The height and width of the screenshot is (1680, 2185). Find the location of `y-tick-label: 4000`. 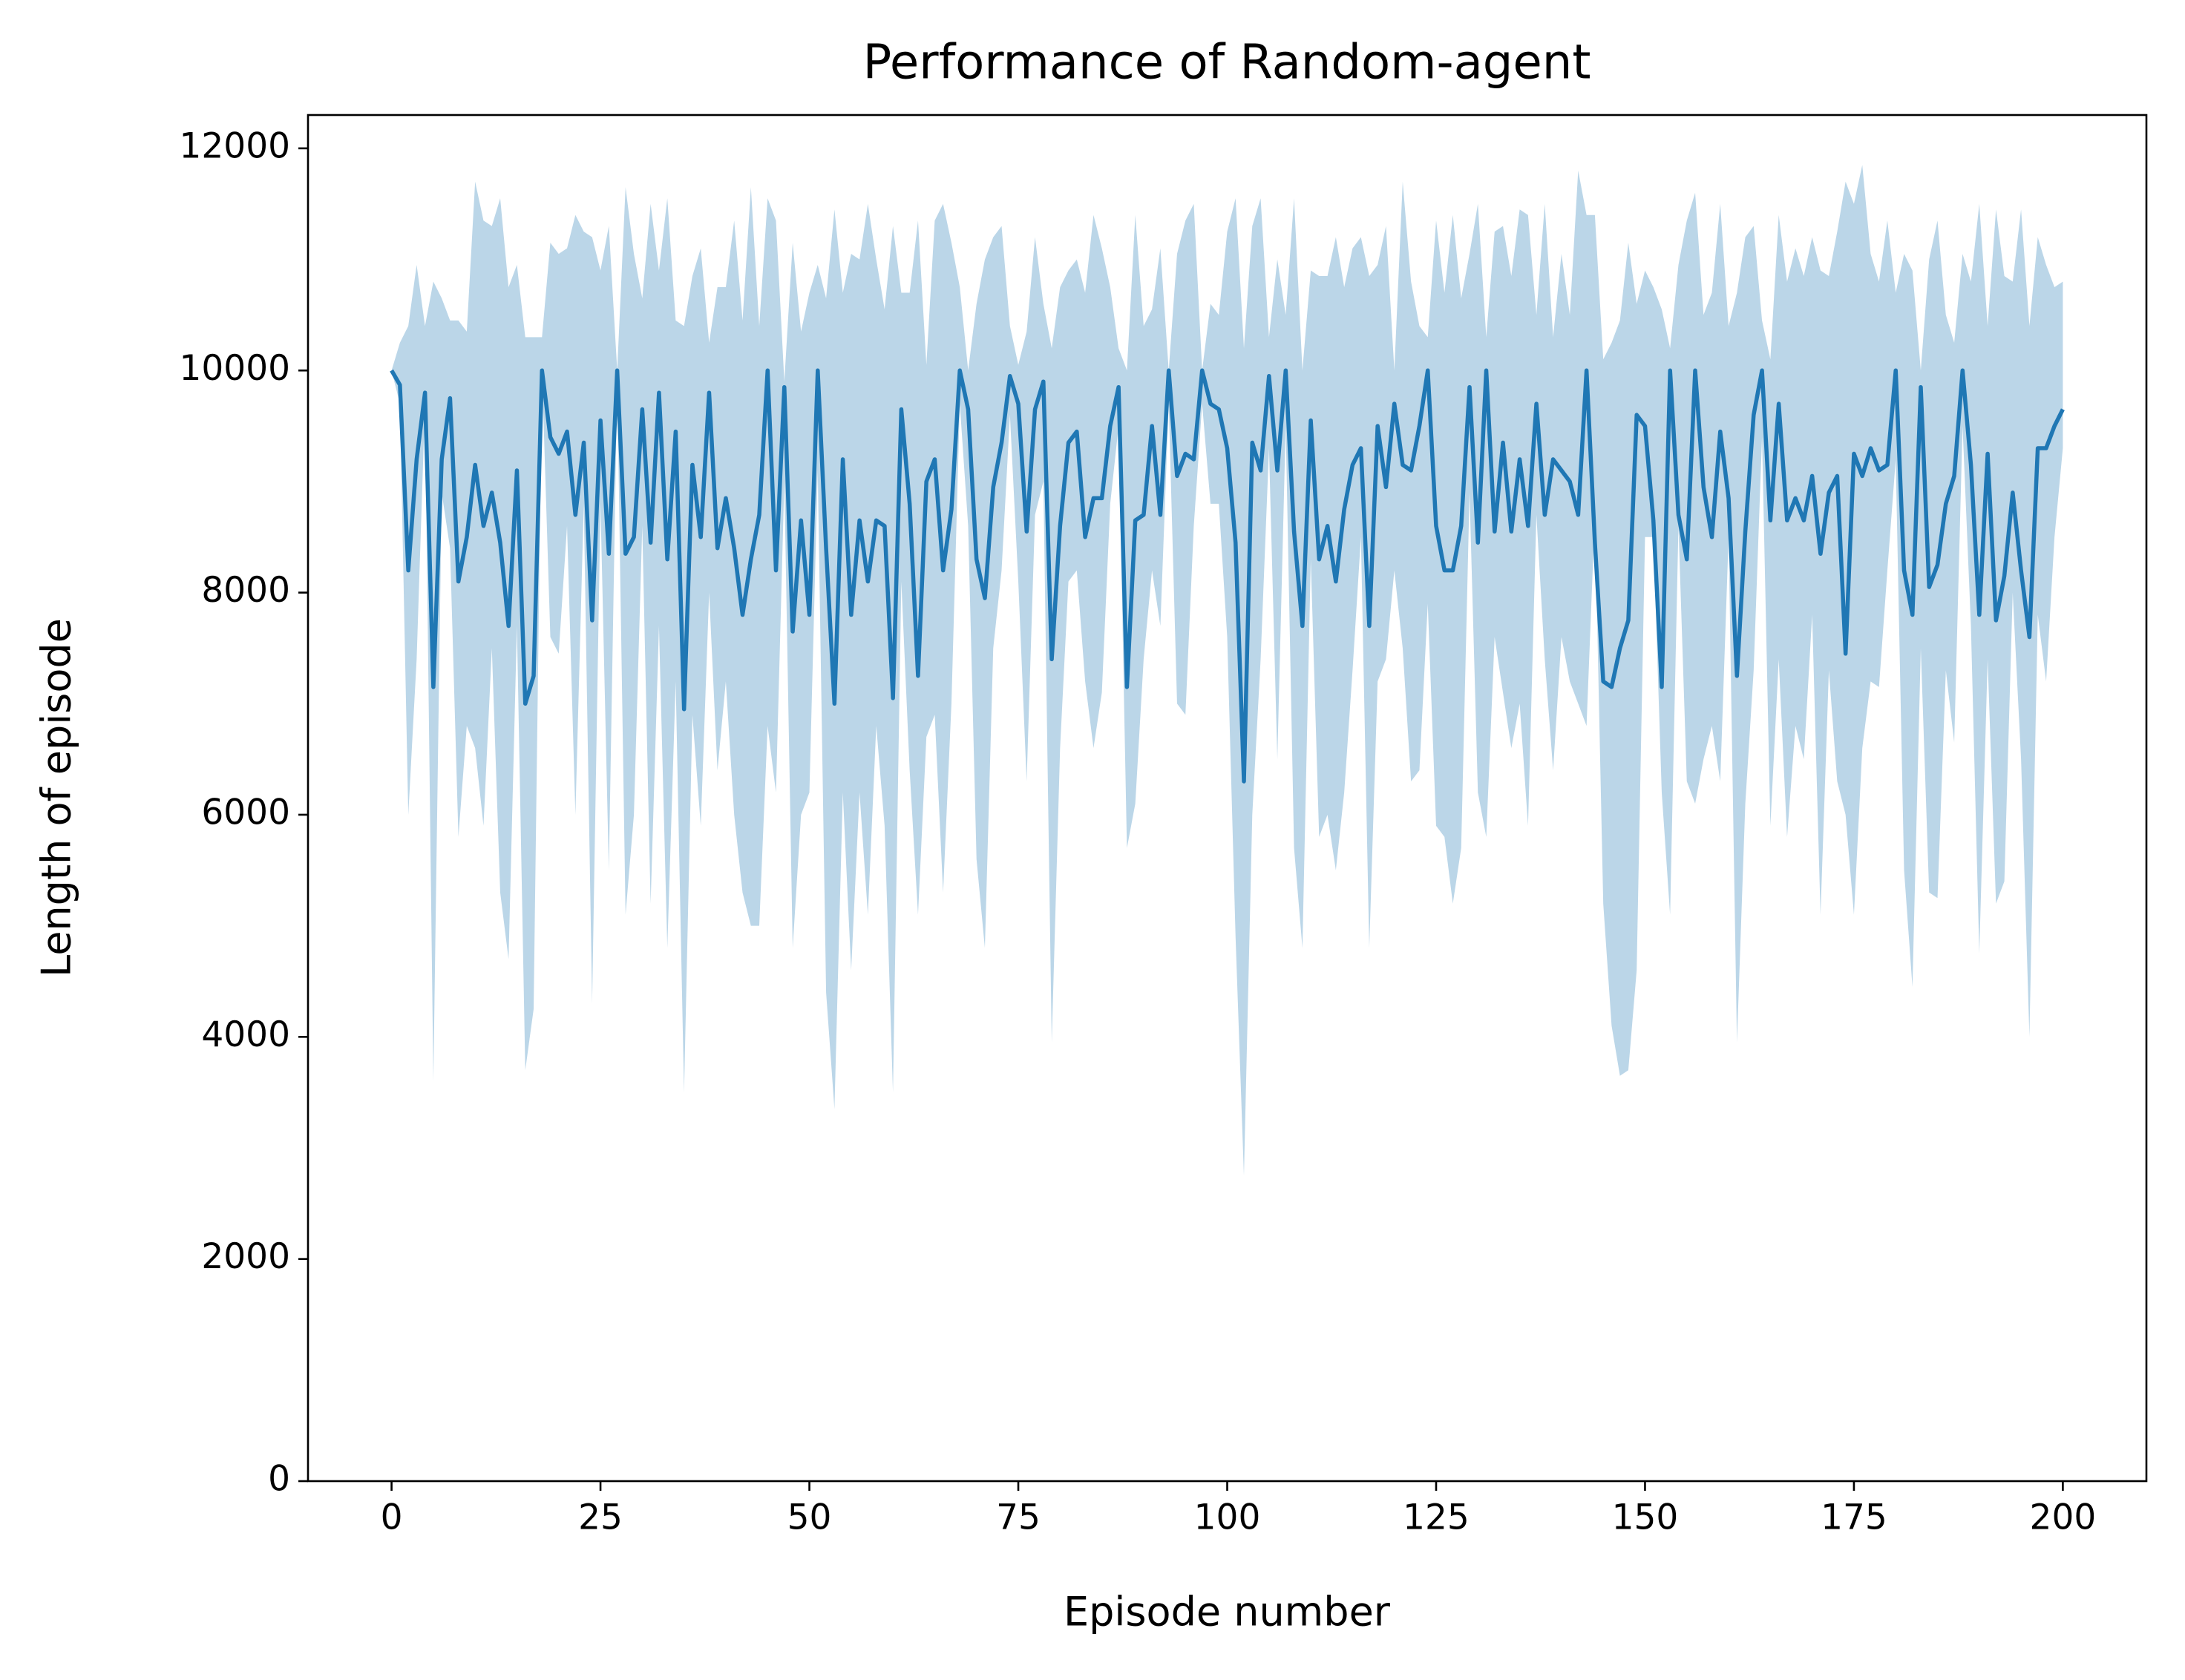

y-tick-label: 4000 is located at coordinates (245, 1035).